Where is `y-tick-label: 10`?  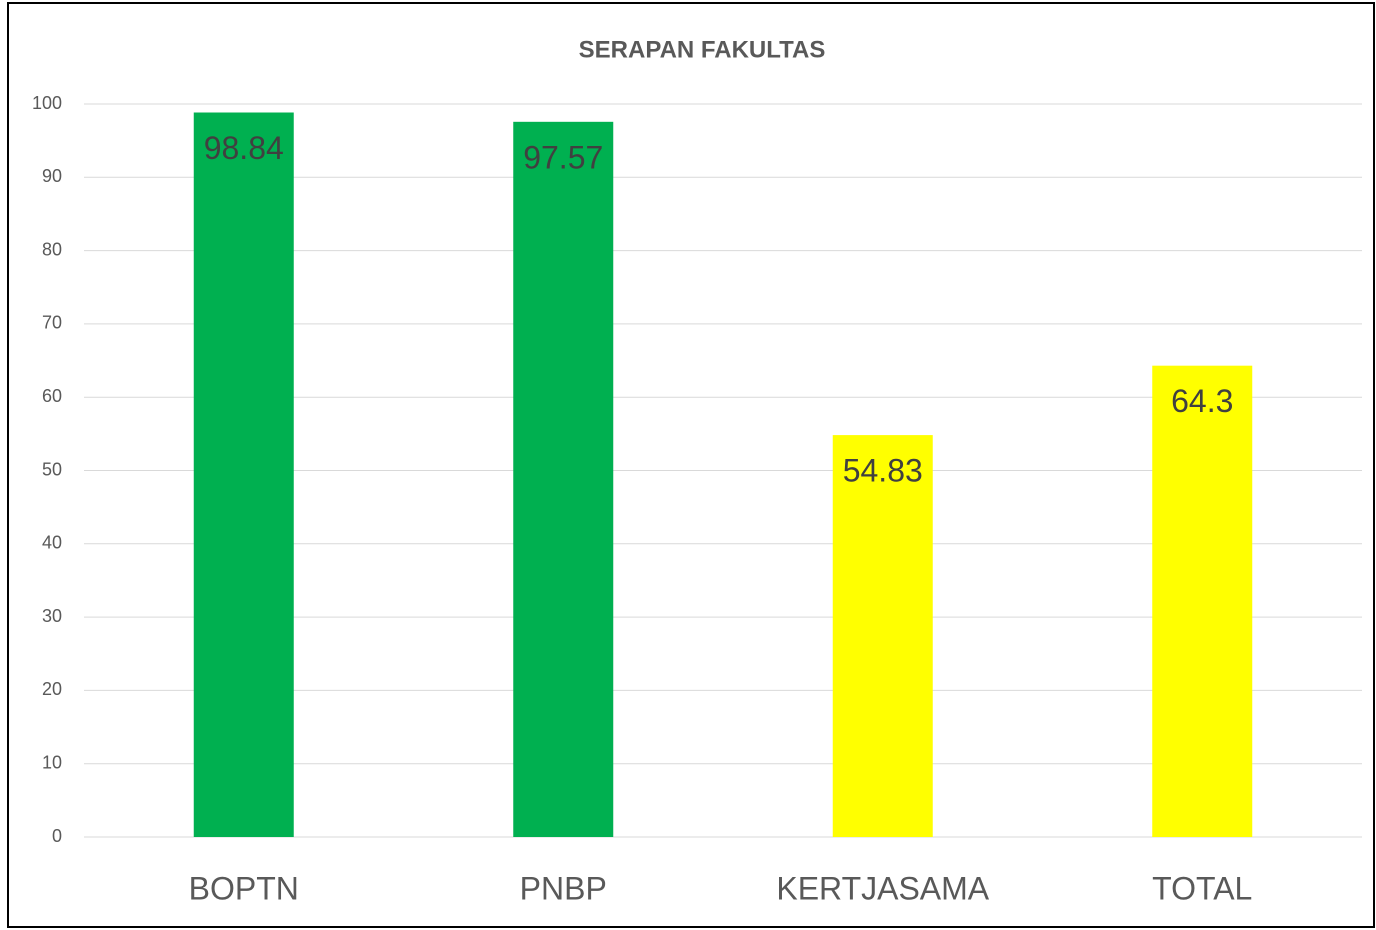
y-tick-label: 10 is located at coordinates (52, 762).